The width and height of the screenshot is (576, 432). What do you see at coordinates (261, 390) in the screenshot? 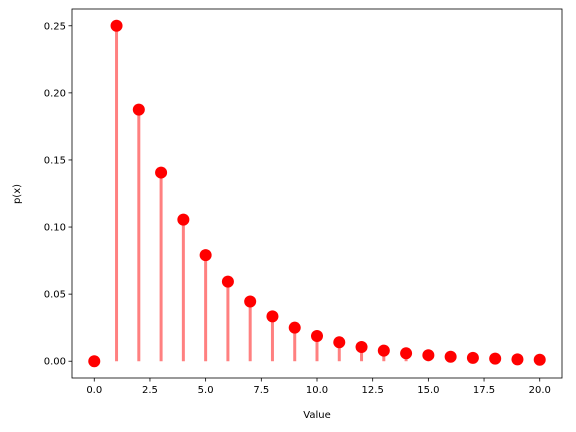
I see `x-tick-label: 7.5` at bounding box center [261, 390].